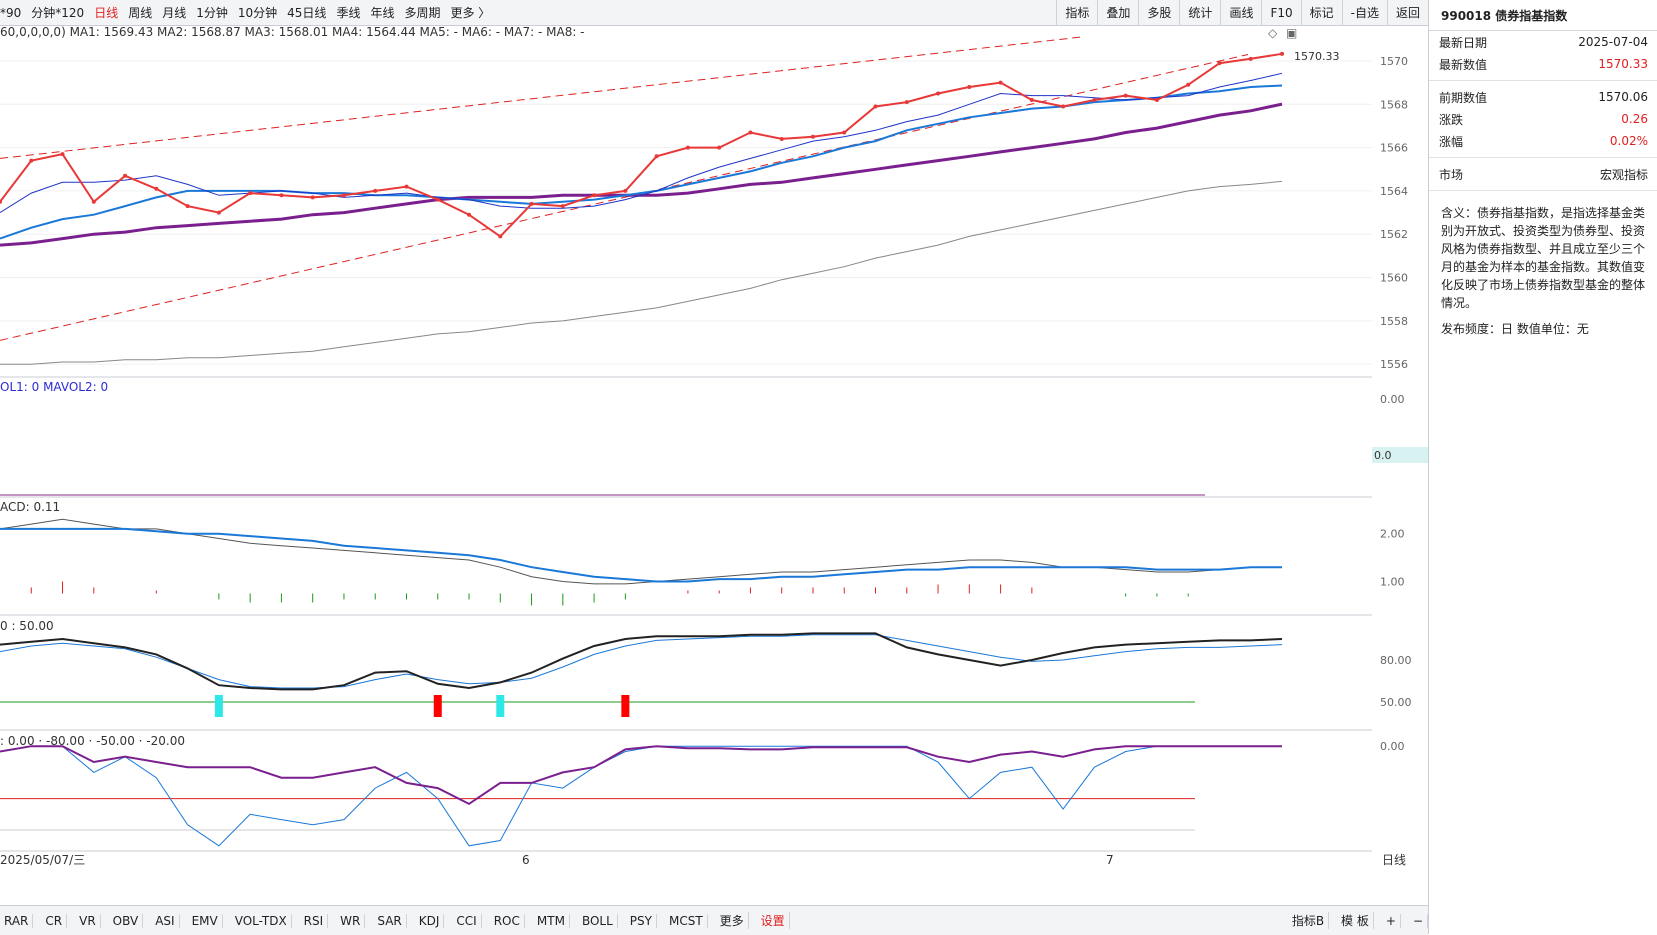 The image size is (1657, 935). What do you see at coordinates (773, 920) in the screenshot?
I see `indicator-tab-18: 设置` at bounding box center [773, 920].